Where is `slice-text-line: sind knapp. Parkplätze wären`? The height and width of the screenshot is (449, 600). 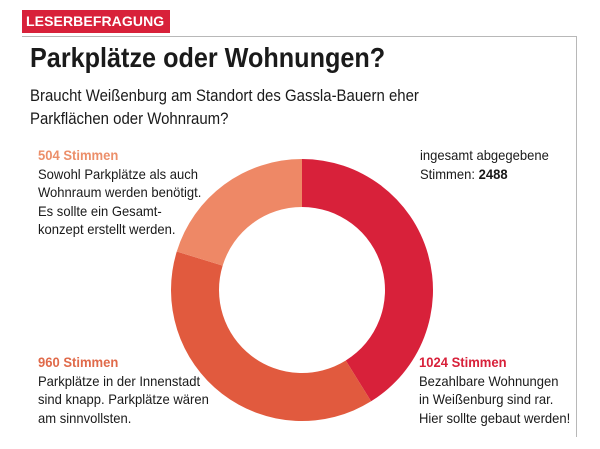 slice-text-line: sind knapp. Parkplätze wären is located at coordinates (123, 399).